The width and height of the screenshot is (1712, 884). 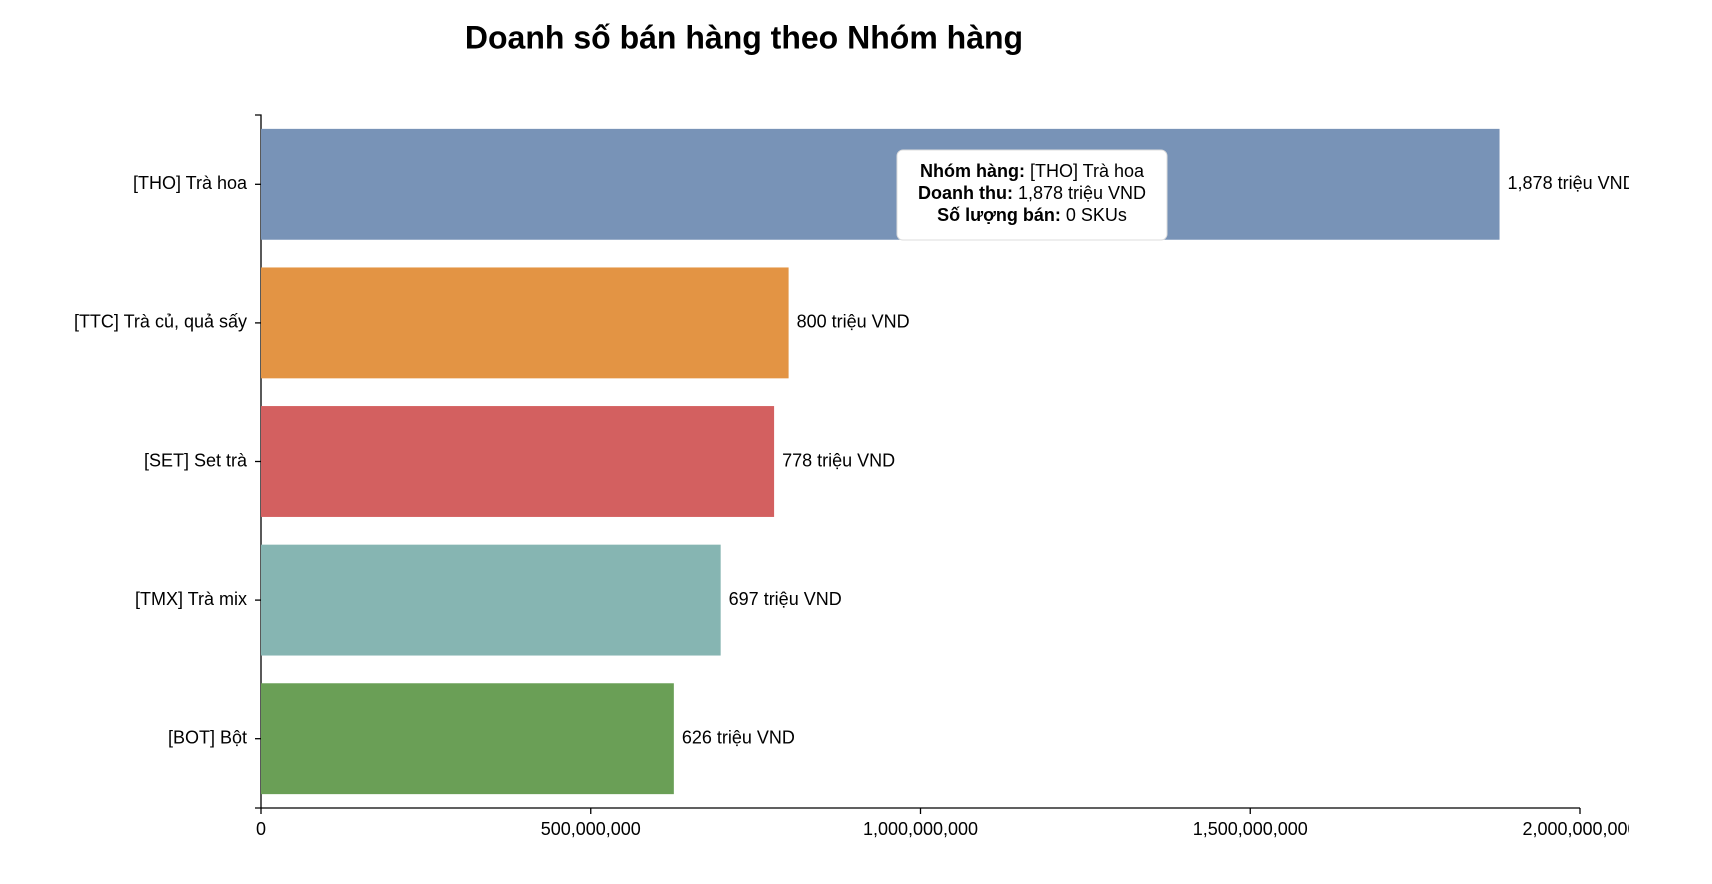 What do you see at coordinates (744, 37) in the screenshot?
I see `chart-title: Doanh số bán hàng theo Nhóm hàng` at bounding box center [744, 37].